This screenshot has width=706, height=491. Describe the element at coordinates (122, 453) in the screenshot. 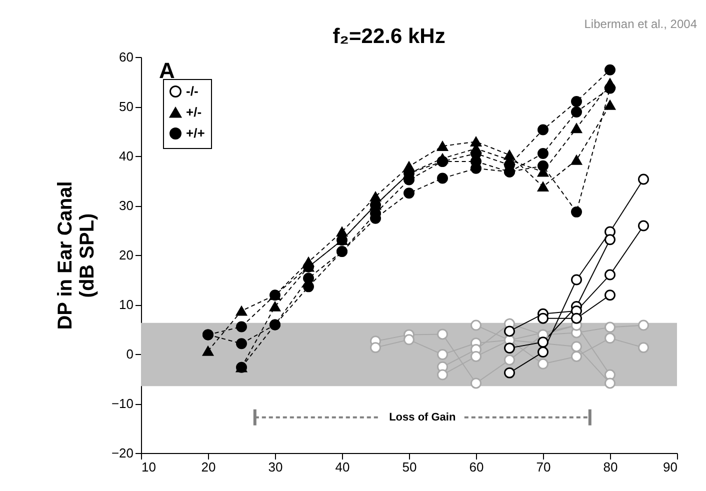

I see `y-tick-label: −20` at that location.